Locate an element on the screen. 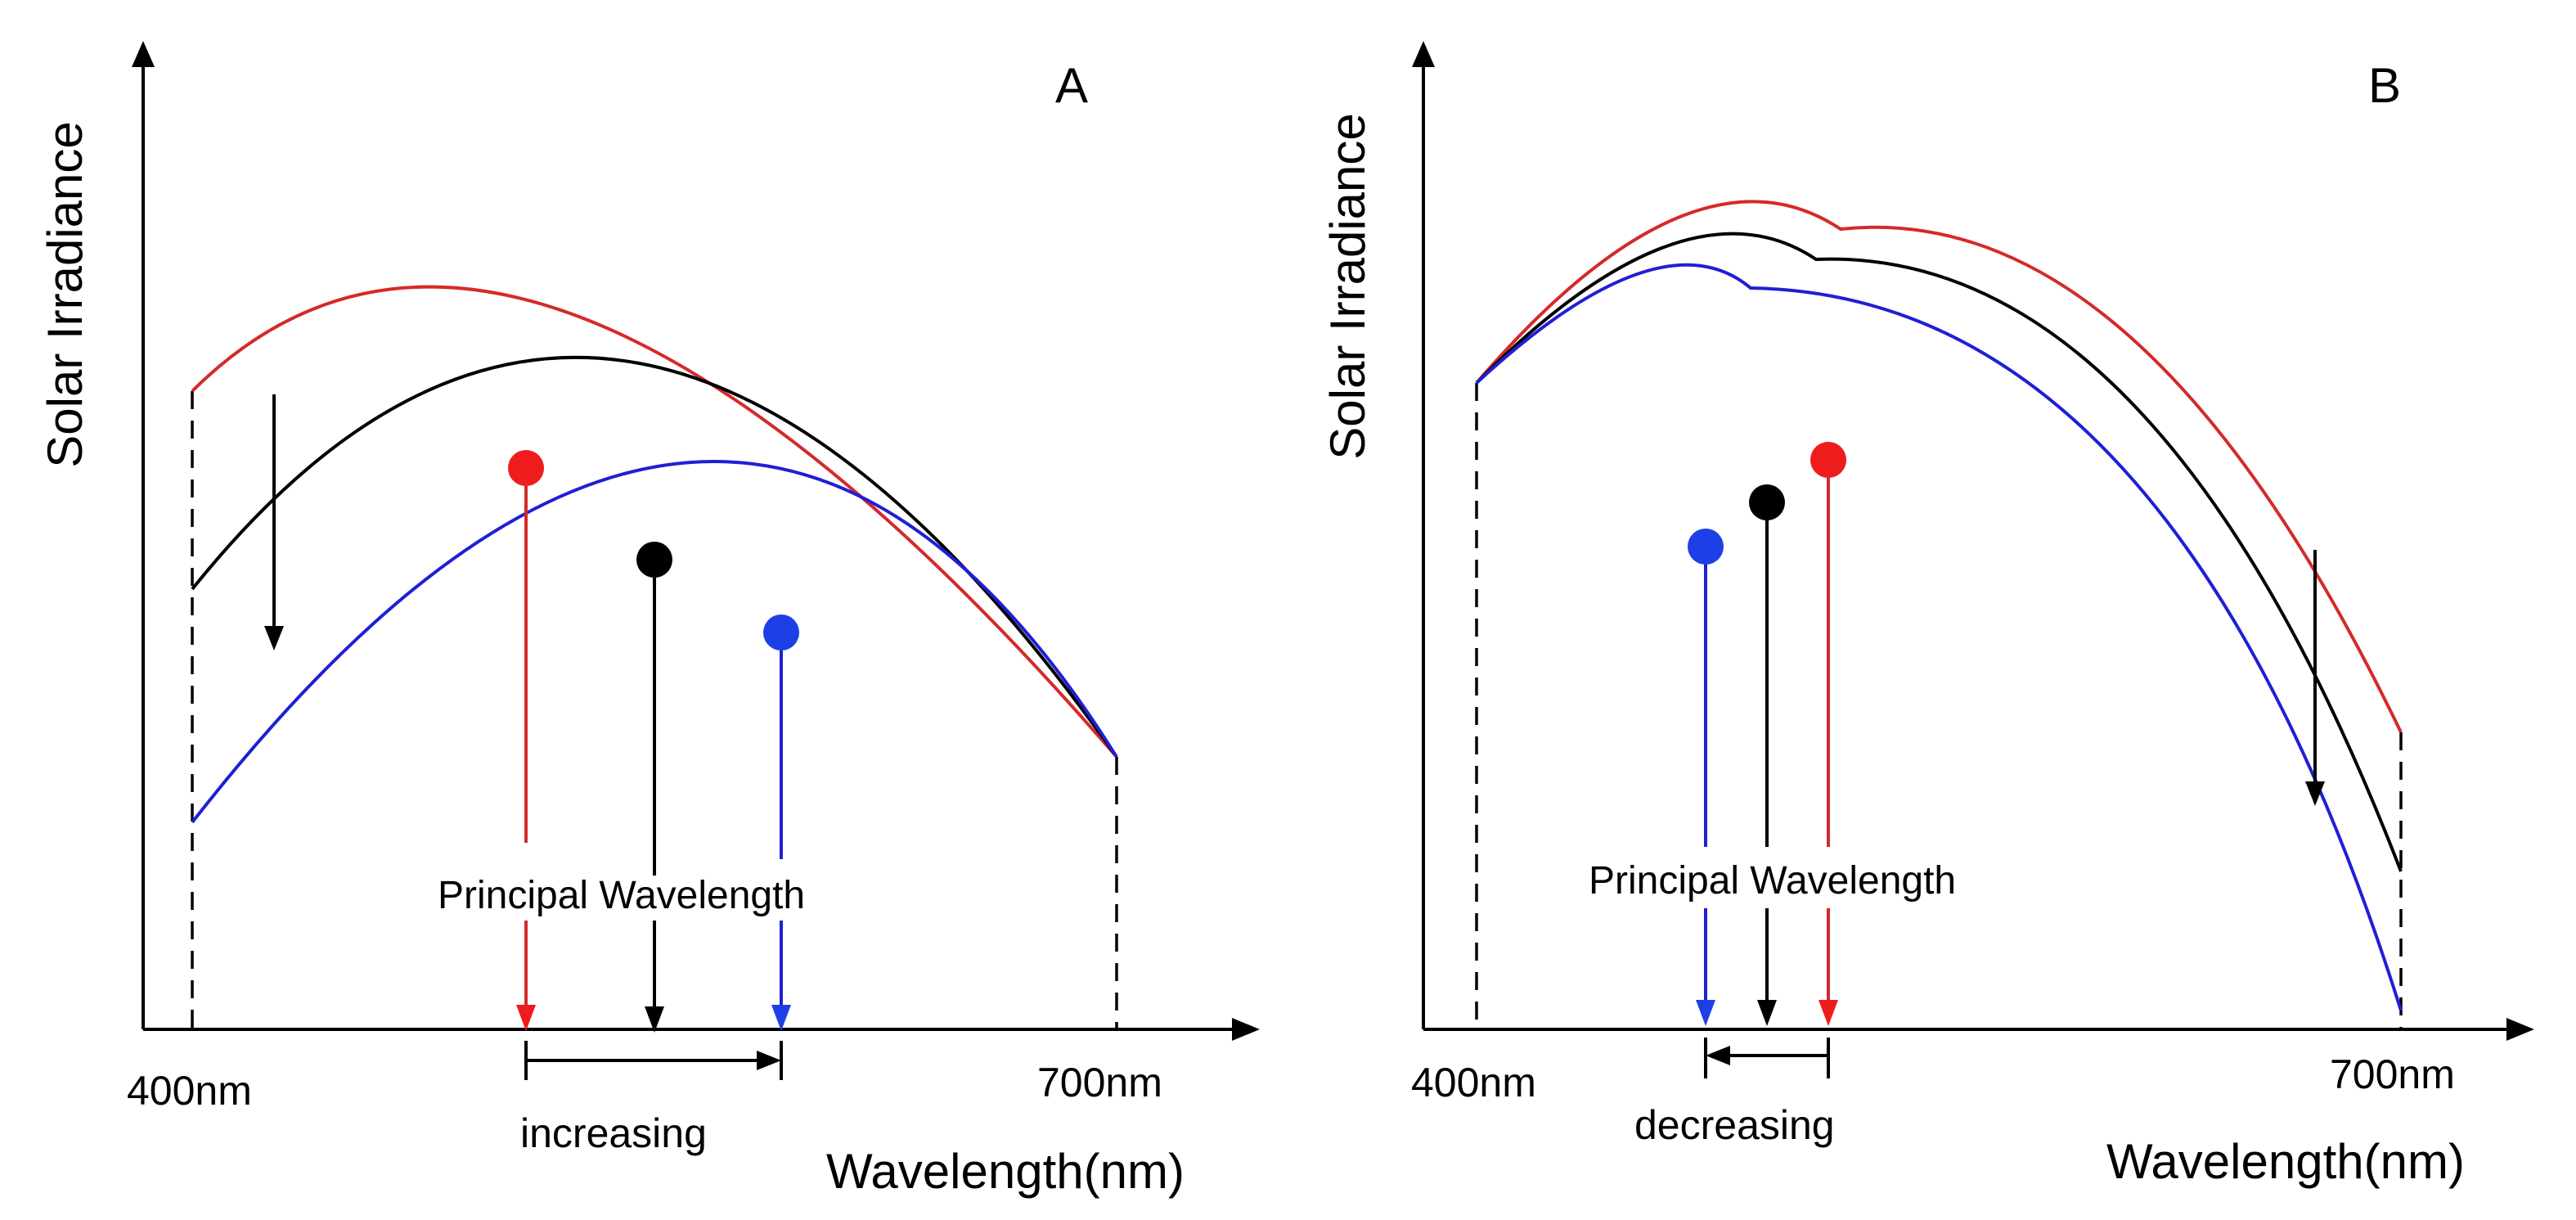 Image resolution: width=2576 pixels, height=1220 pixels. panel-a-blue-dot is located at coordinates (781, 633).